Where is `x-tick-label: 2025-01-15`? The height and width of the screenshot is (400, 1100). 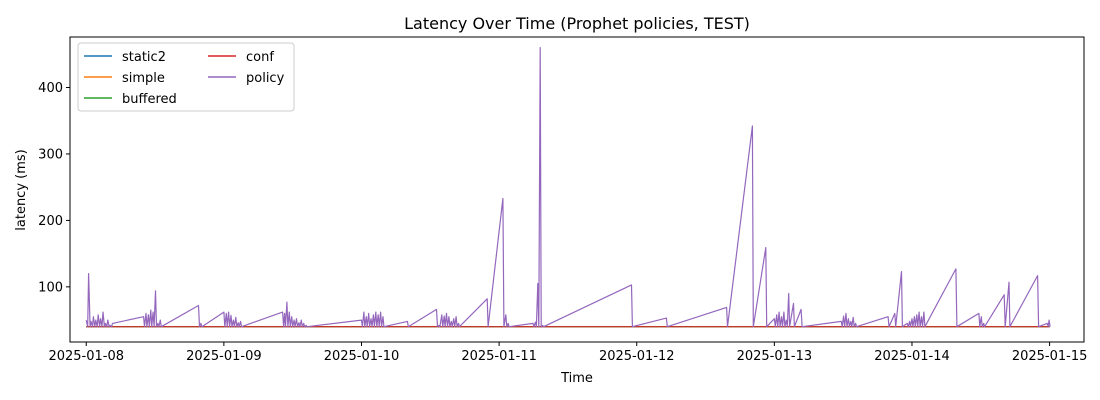 x-tick-label: 2025-01-15 is located at coordinates (1050, 356).